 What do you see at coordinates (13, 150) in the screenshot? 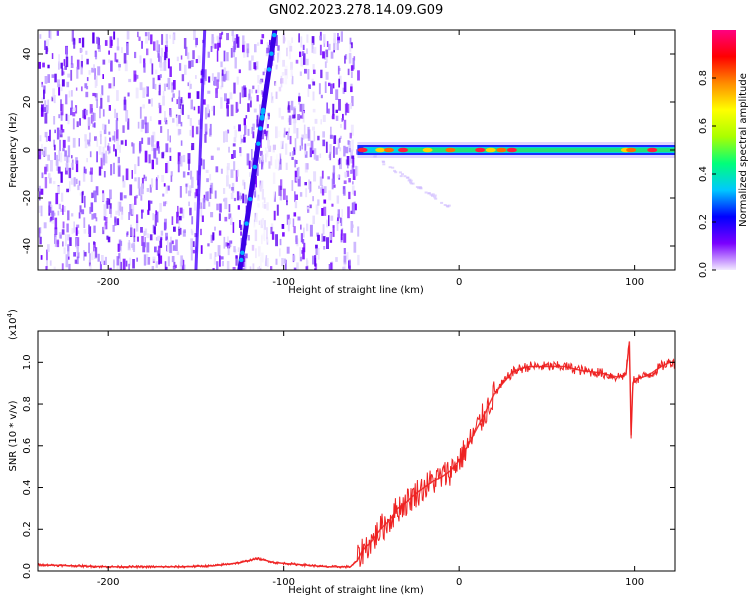
I see `spectrogram-ylabel: Frequency (Hz)` at bounding box center [13, 150].